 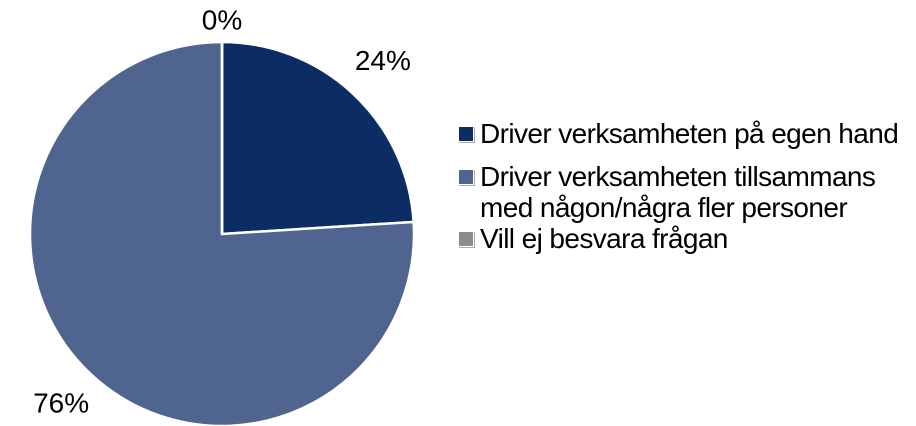 I want to click on data-label: 24%, so click(x=383, y=60).